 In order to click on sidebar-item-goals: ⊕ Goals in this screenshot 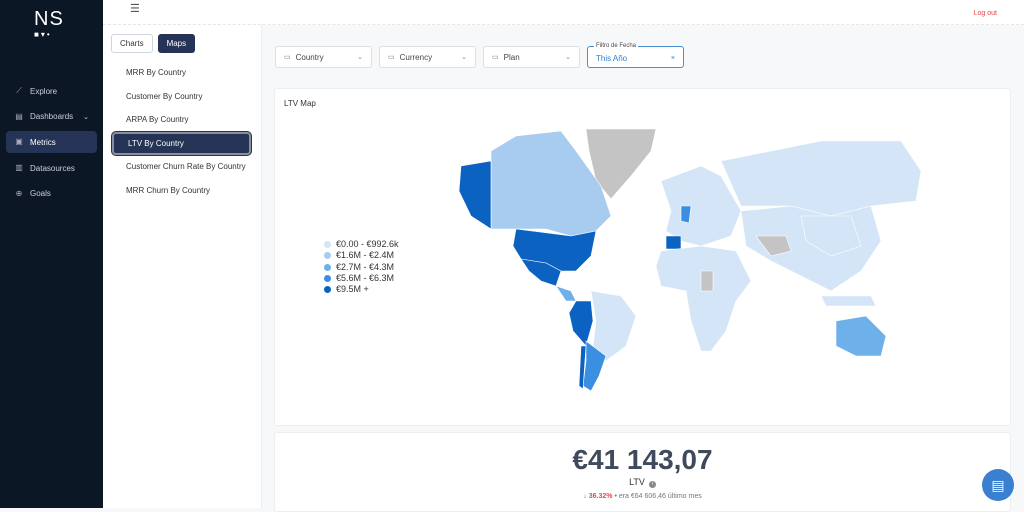, I will do `click(51, 194)`.